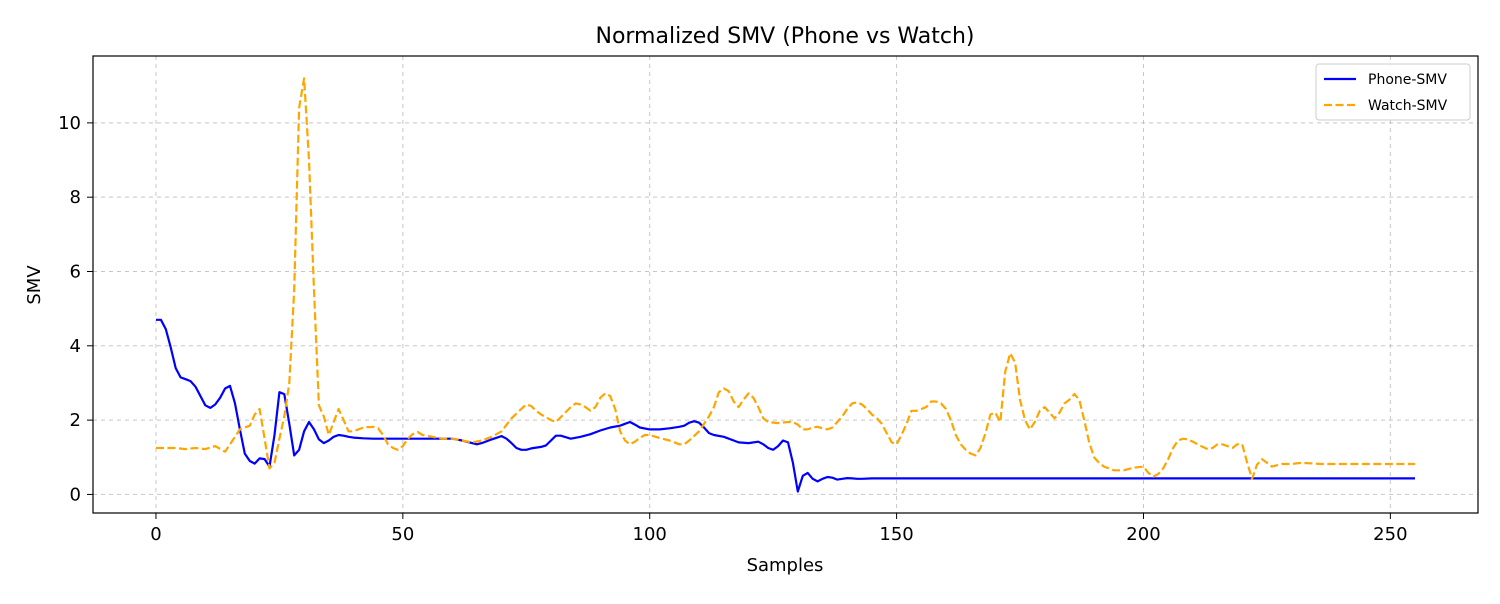  What do you see at coordinates (75, 346) in the screenshot?
I see `y-tick-label: 4` at bounding box center [75, 346].